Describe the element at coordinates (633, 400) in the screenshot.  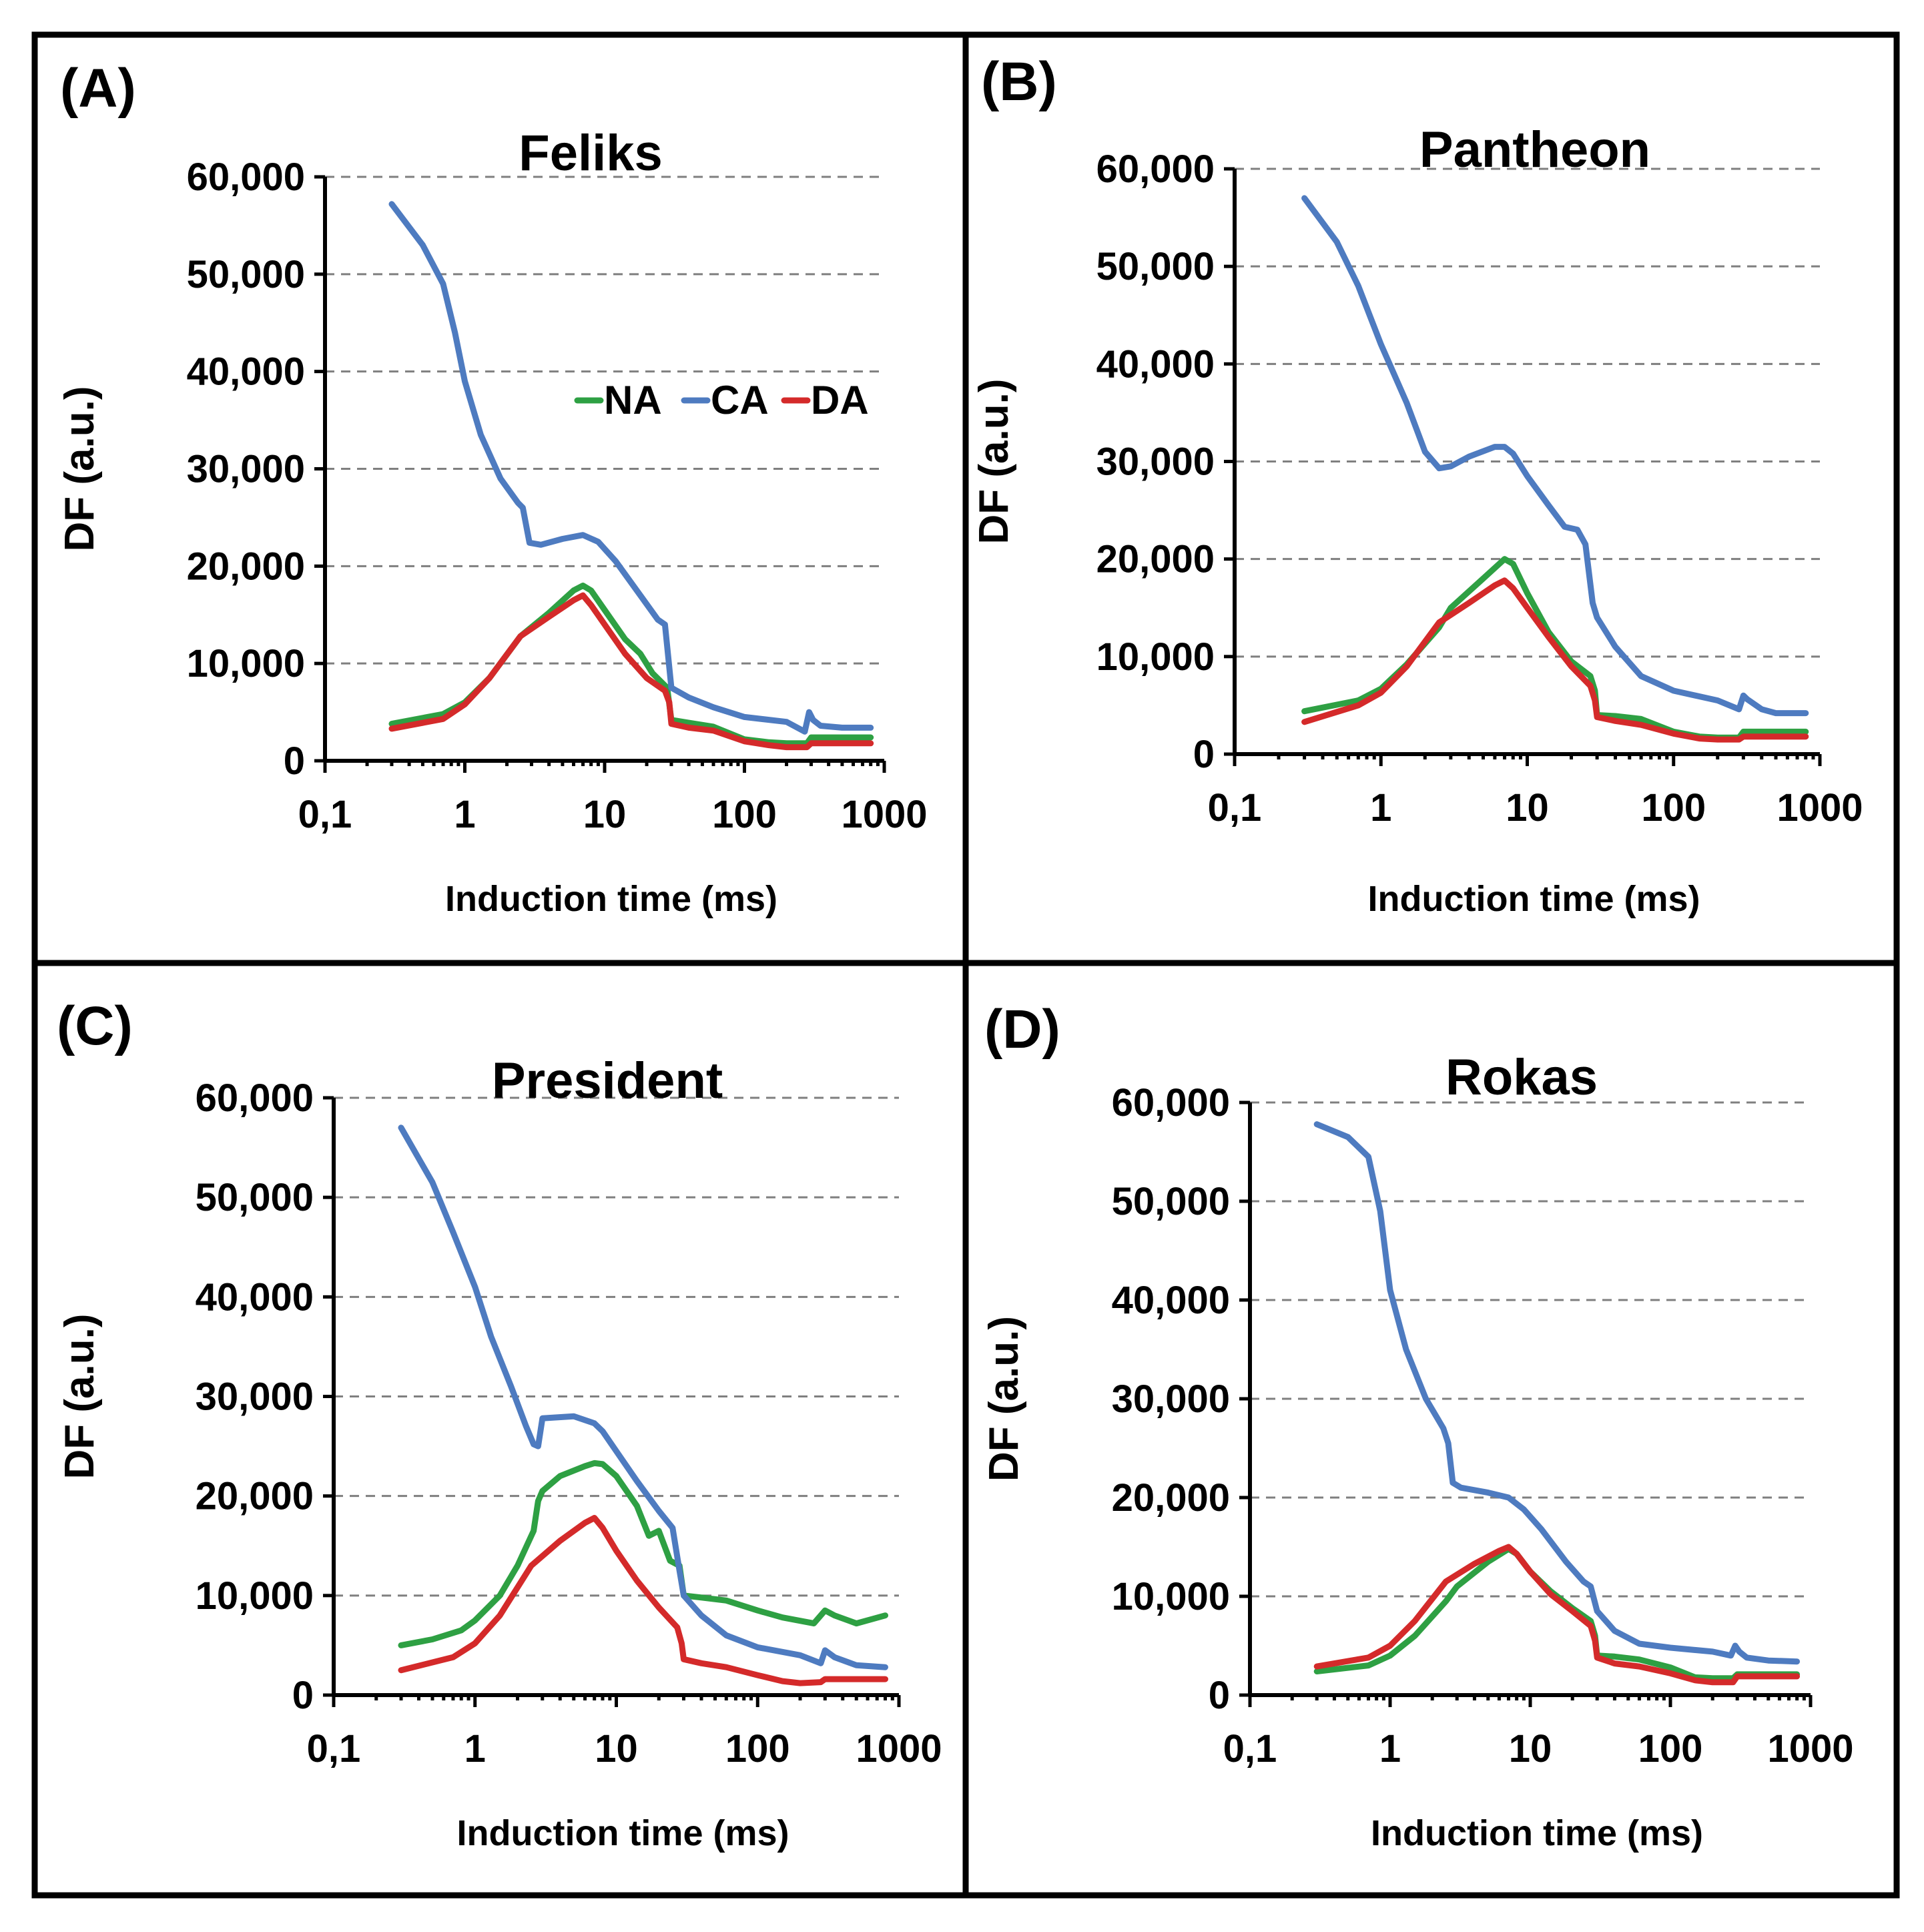
I see `legend-label-na: NA` at that location.